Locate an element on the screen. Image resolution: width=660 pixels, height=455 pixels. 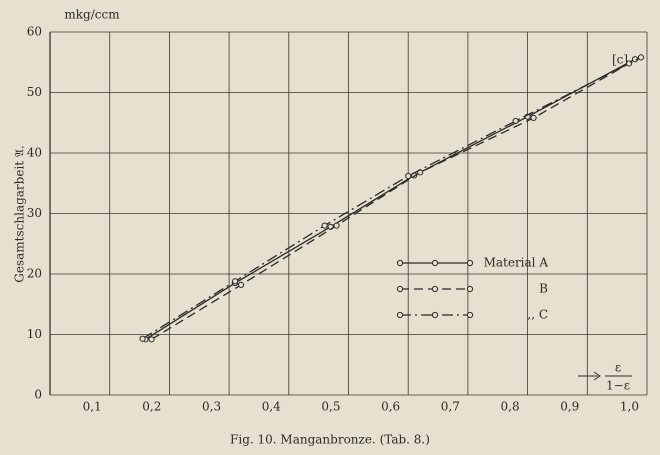
y-tick-label: 60 is located at coordinates (34, 32).